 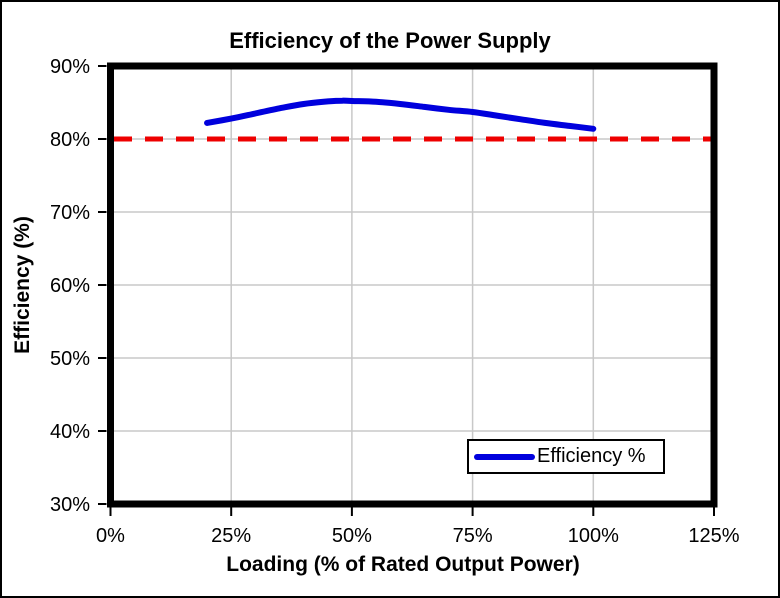 I want to click on y-tick-label: 80%, so click(x=70, y=140).